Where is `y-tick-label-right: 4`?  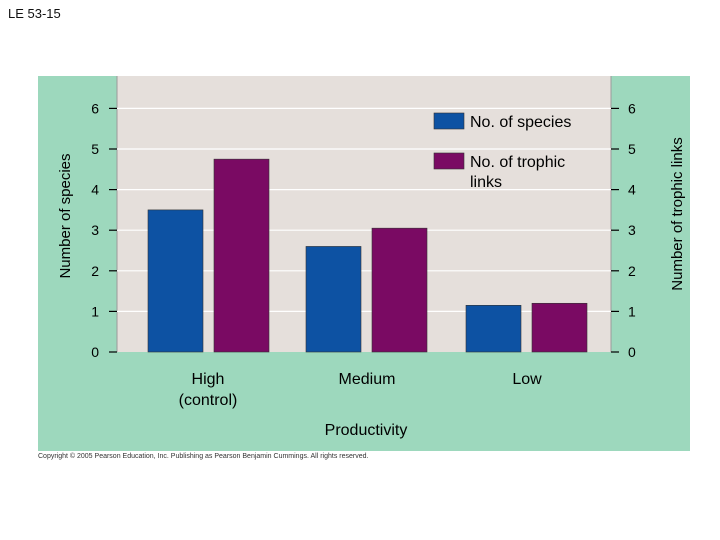 y-tick-label-right: 4 is located at coordinates (632, 190).